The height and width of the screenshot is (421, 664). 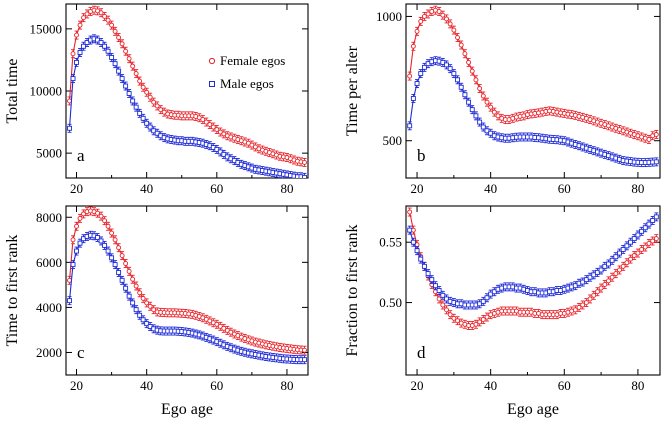 What do you see at coordinates (12, 291) in the screenshot?
I see `y-axis-label: Time to first rank` at bounding box center [12, 291].